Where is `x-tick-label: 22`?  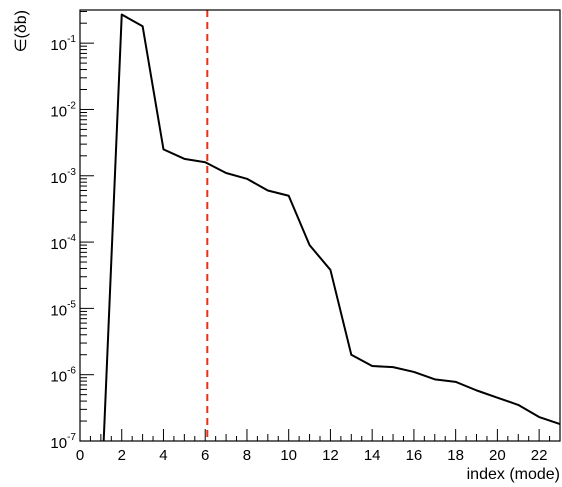
x-tick-label: 22 is located at coordinates (539, 455).